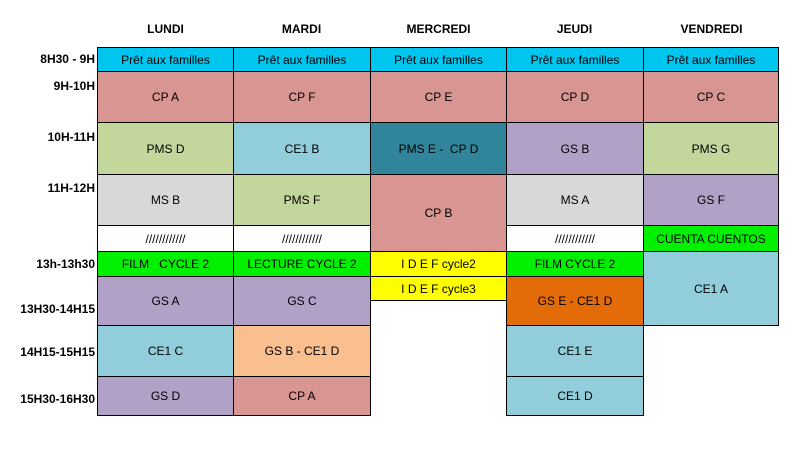  Describe the element at coordinates (575, 301) in the screenshot. I see `jeudi-1330-cell: GS E - CE1 D` at that location.